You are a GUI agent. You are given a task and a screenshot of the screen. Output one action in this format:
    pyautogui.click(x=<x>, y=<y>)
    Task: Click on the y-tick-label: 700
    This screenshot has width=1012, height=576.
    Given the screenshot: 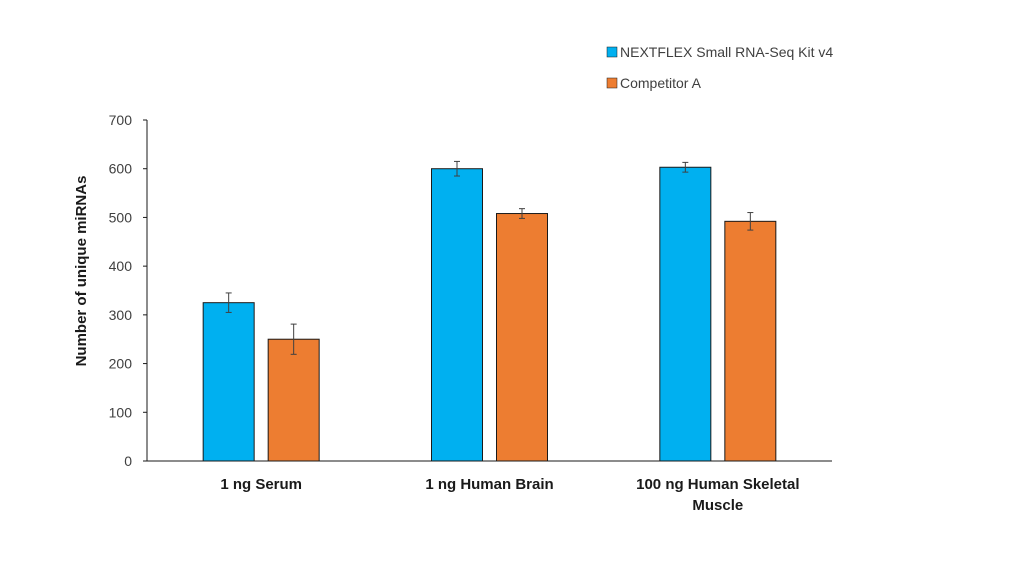 What is the action you would take?
    pyautogui.click(x=121, y=120)
    